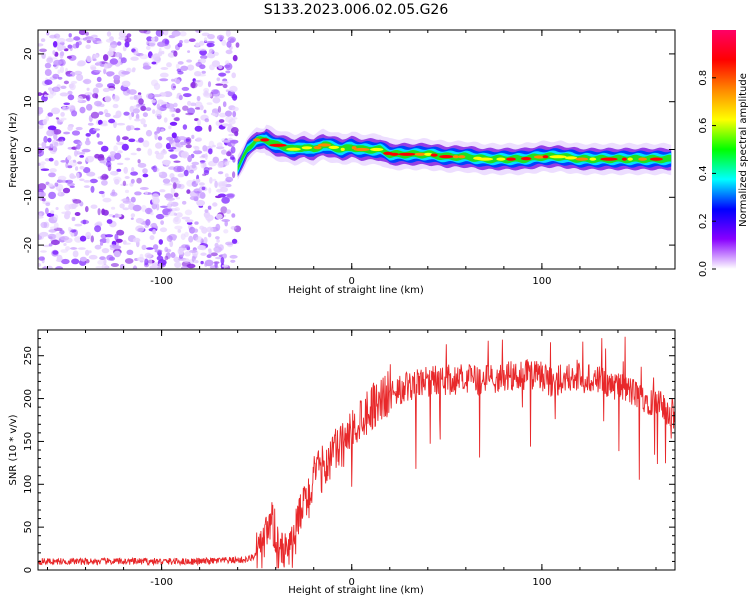 The height and width of the screenshot is (600, 750). I want to click on signal-band, so click(454, 154).